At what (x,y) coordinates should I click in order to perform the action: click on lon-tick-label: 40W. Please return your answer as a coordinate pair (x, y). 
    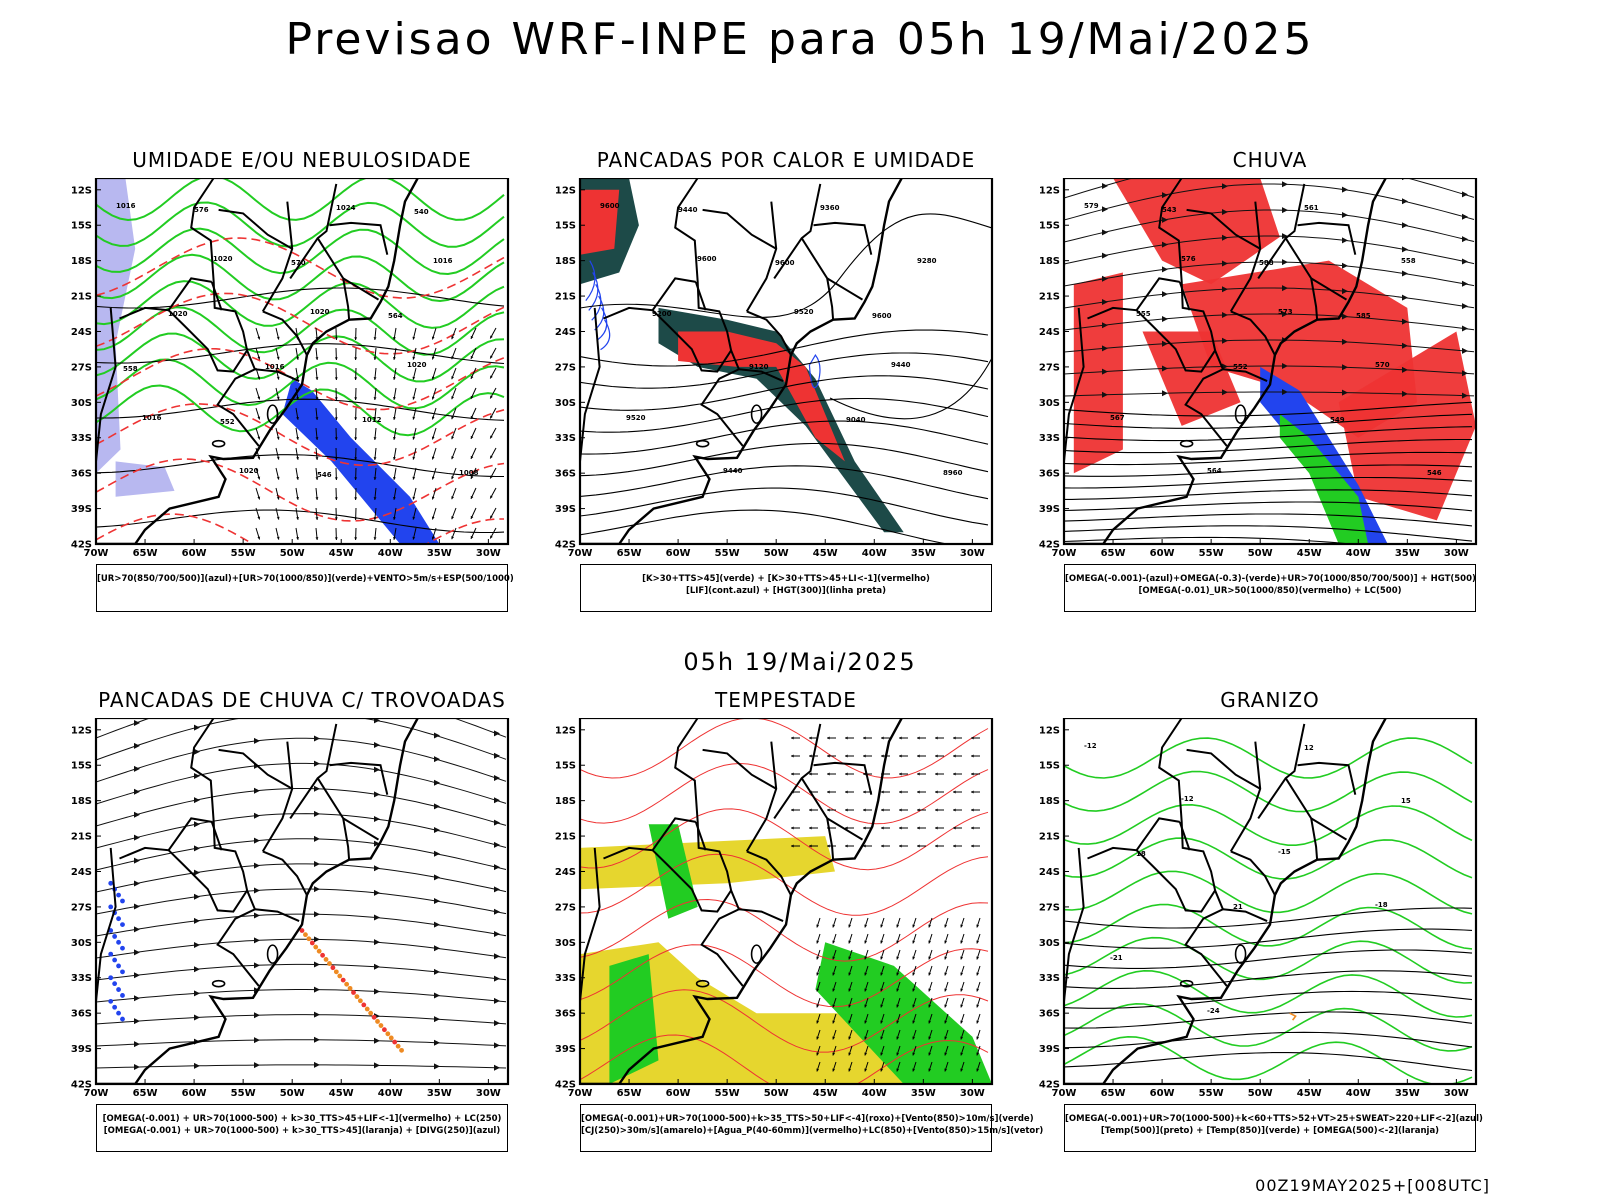
    Looking at the image, I should click on (874, 1093).